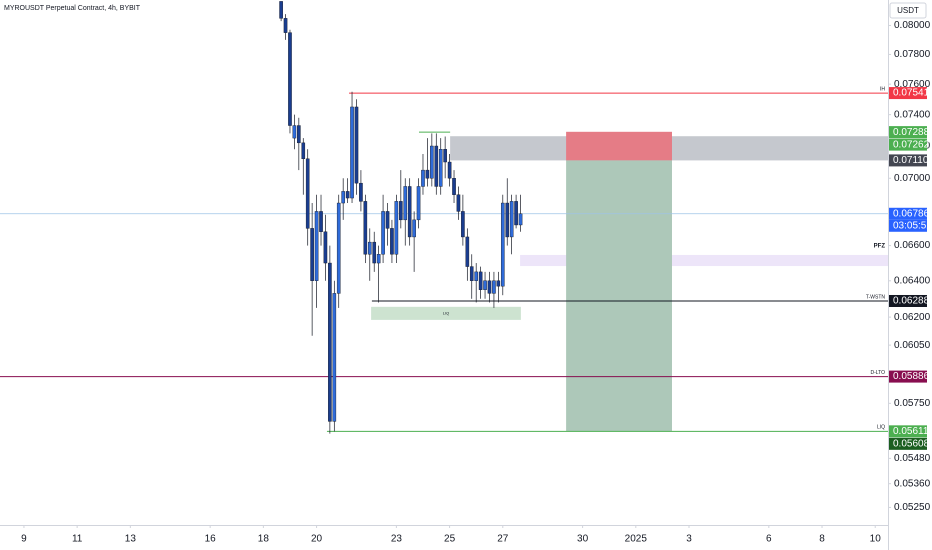  What do you see at coordinates (911, 443) in the screenshot?
I see `price-label-text: 0.05608` at bounding box center [911, 443].